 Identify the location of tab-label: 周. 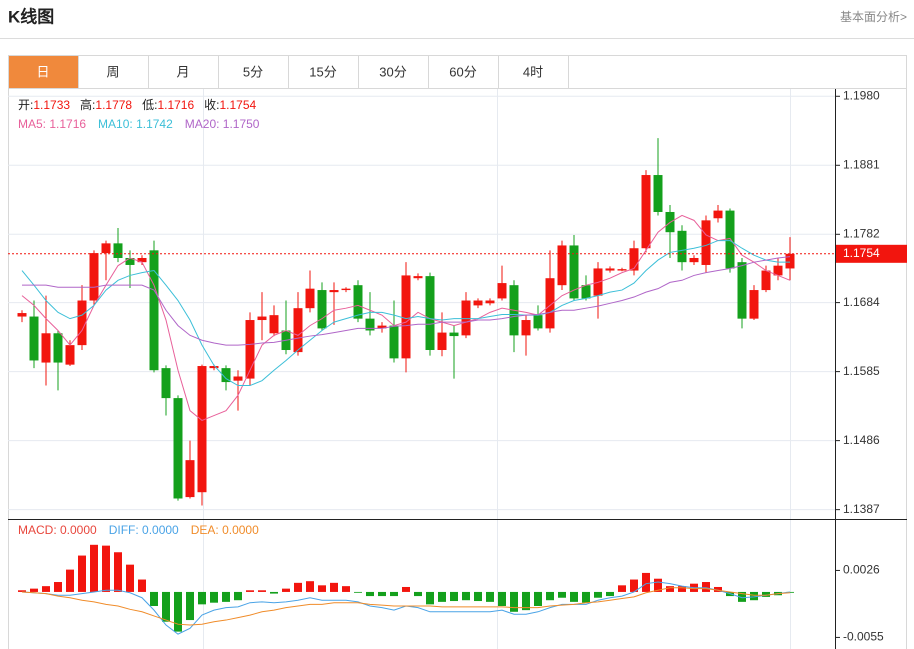
(112, 71).